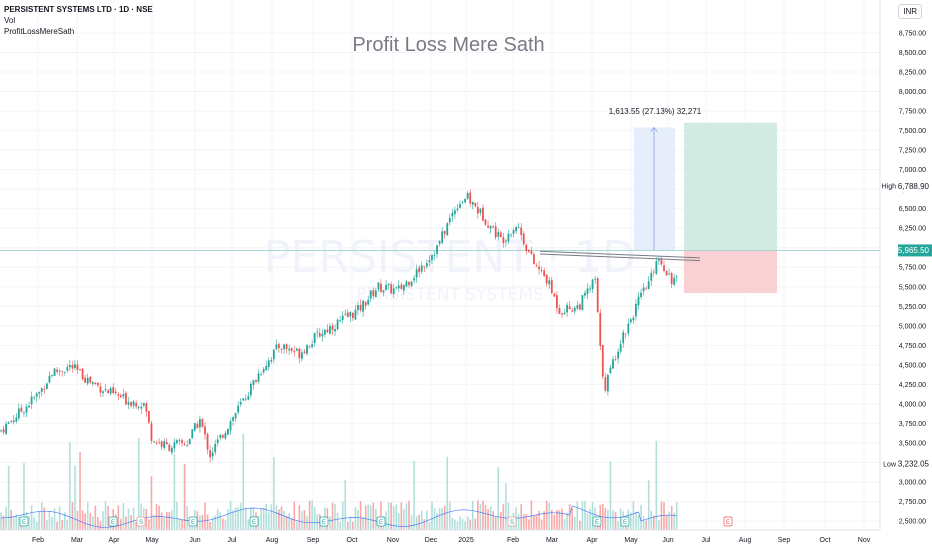 The image size is (932, 550). What do you see at coordinates (78, 9) in the screenshot?
I see `symbol-title: PERSISTENT SYSTEMS LTD · 1D · NSE` at bounding box center [78, 9].